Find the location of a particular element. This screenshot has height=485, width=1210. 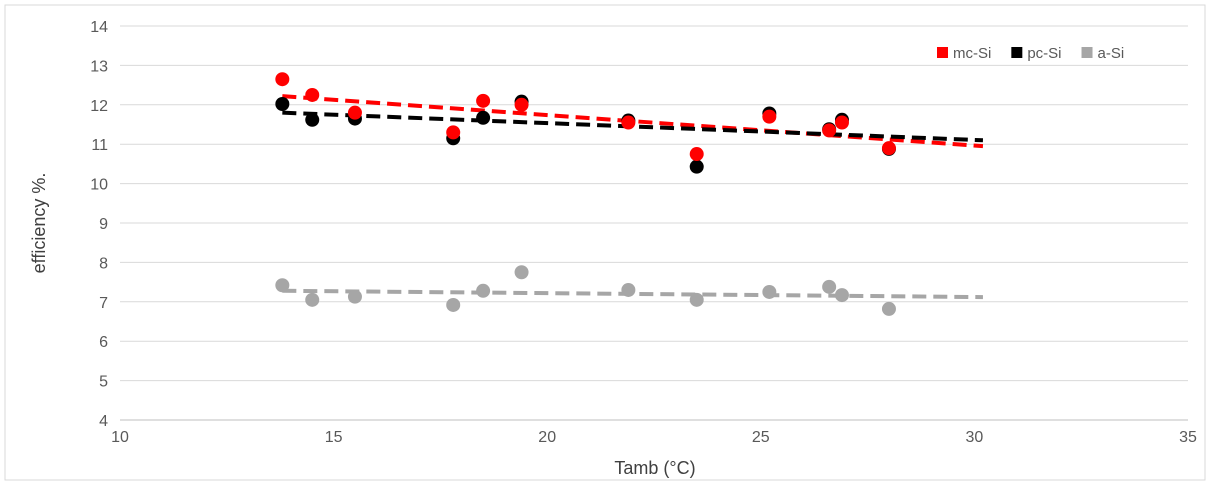

legend: mc-Si pc-Si a-Si is located at coordinates (1030, 53).